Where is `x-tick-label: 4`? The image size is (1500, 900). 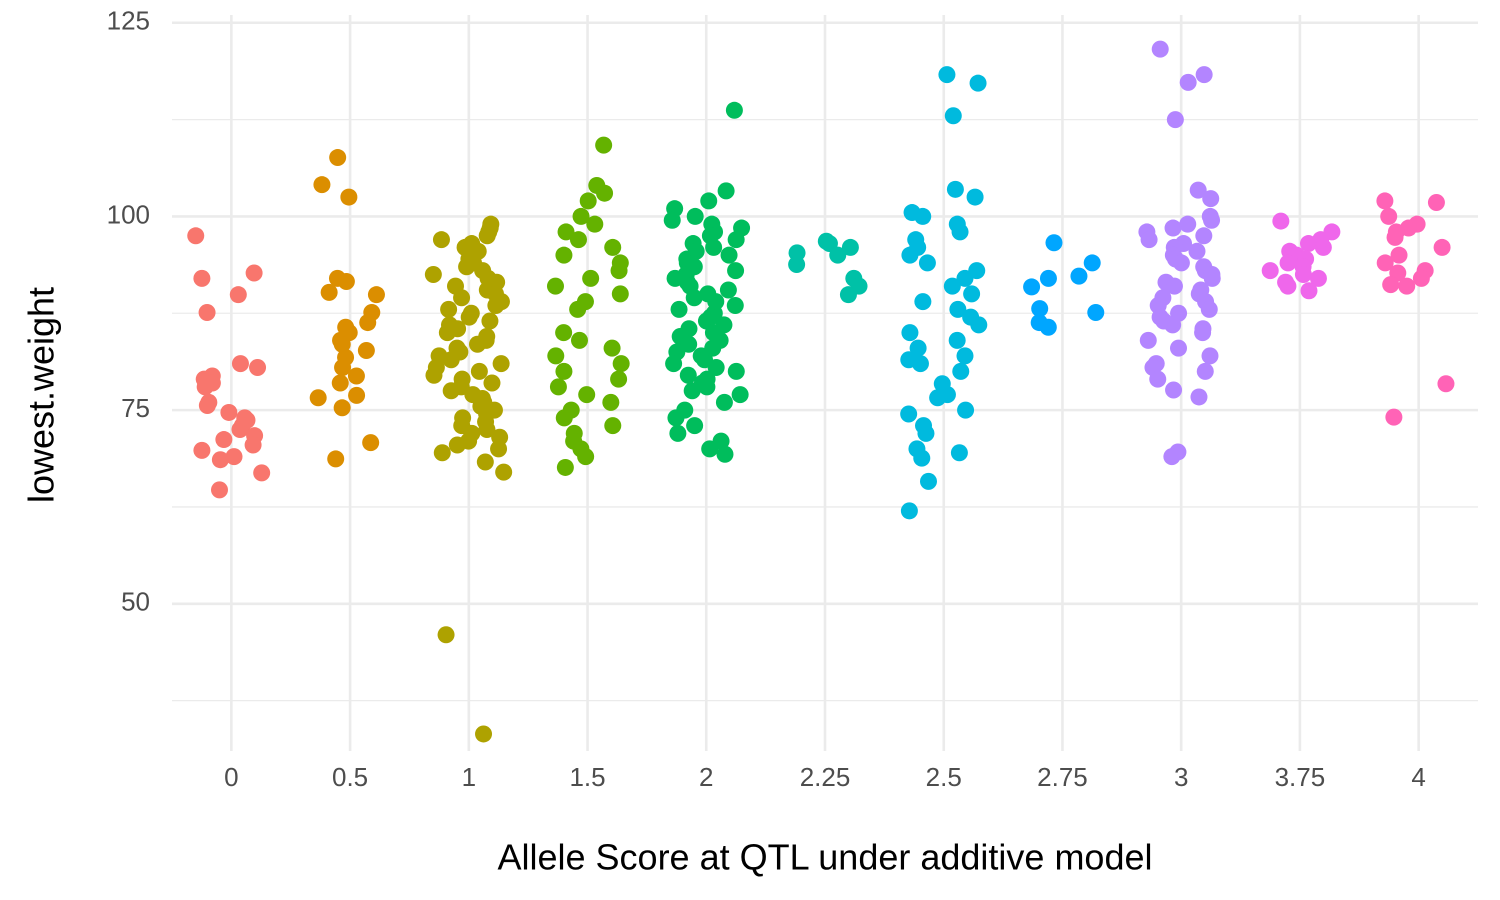 x-tick-label: 4 is located at coordinates (1418, 777).